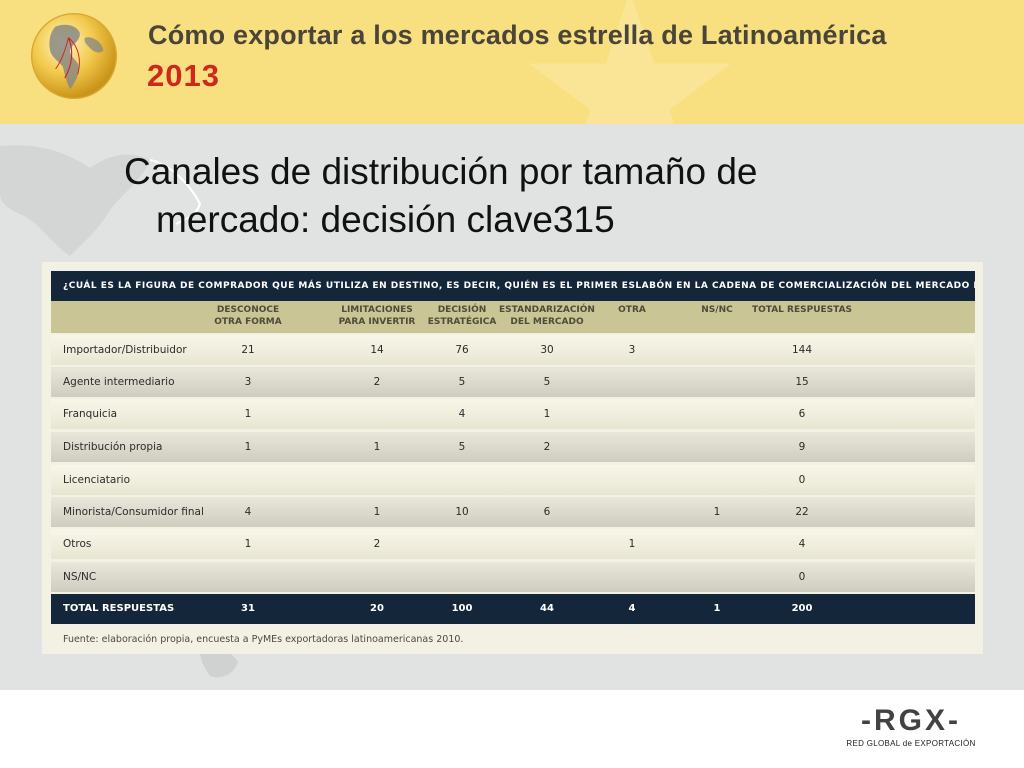  I want to click on total-cell: 4, so click(632, 608).